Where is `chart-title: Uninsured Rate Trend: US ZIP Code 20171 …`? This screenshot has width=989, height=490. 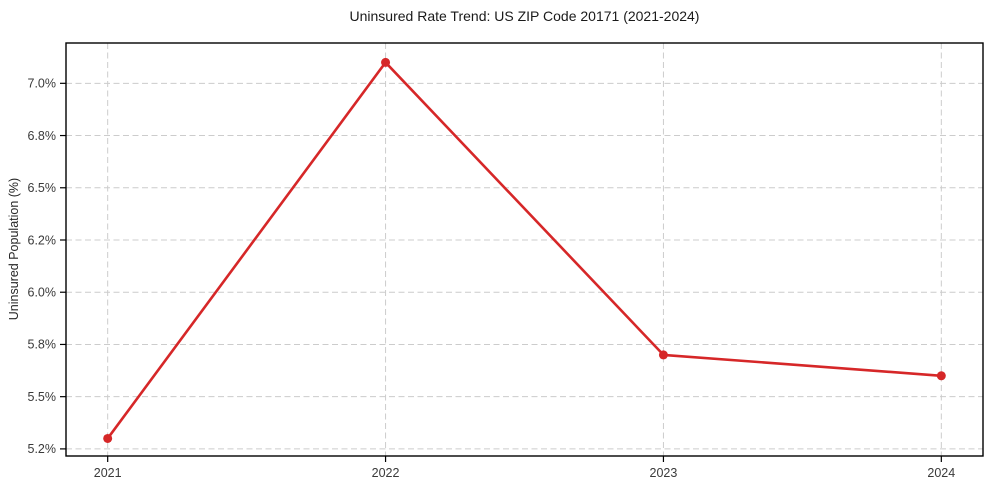 chart-title: Uninsured Rate Trend: US ZIP Code 20171 … is located at coordinates (524, 16).